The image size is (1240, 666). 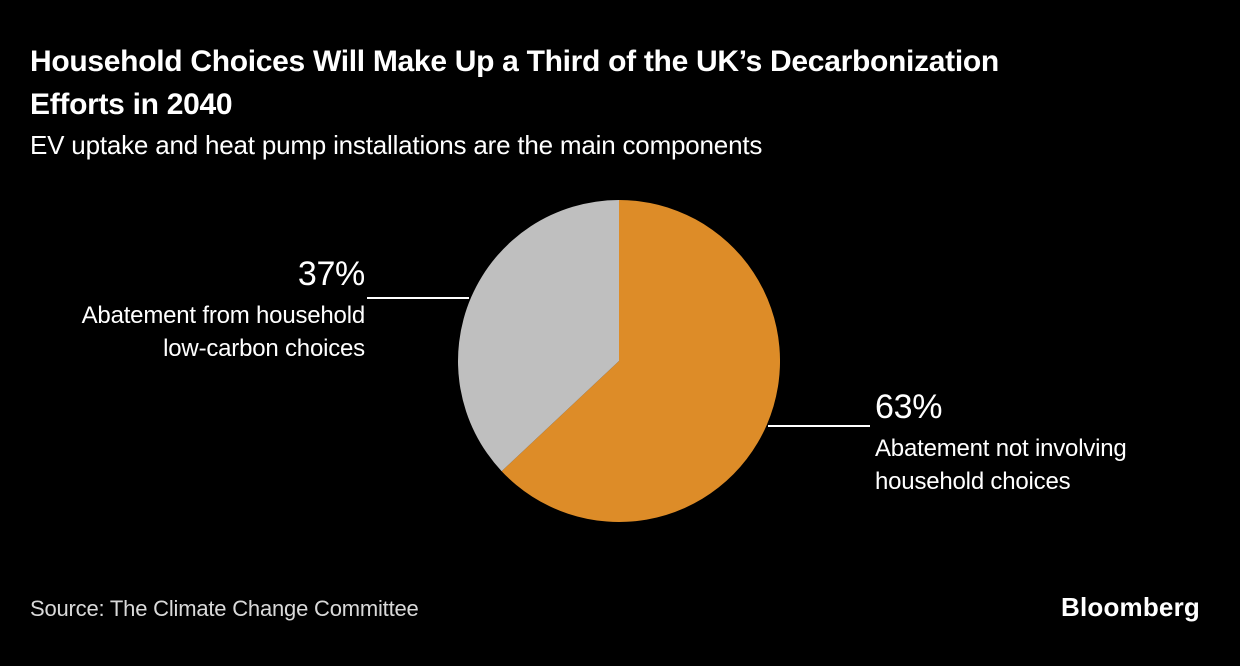 I want to click on pie-svg, so click(x=619, y=361).